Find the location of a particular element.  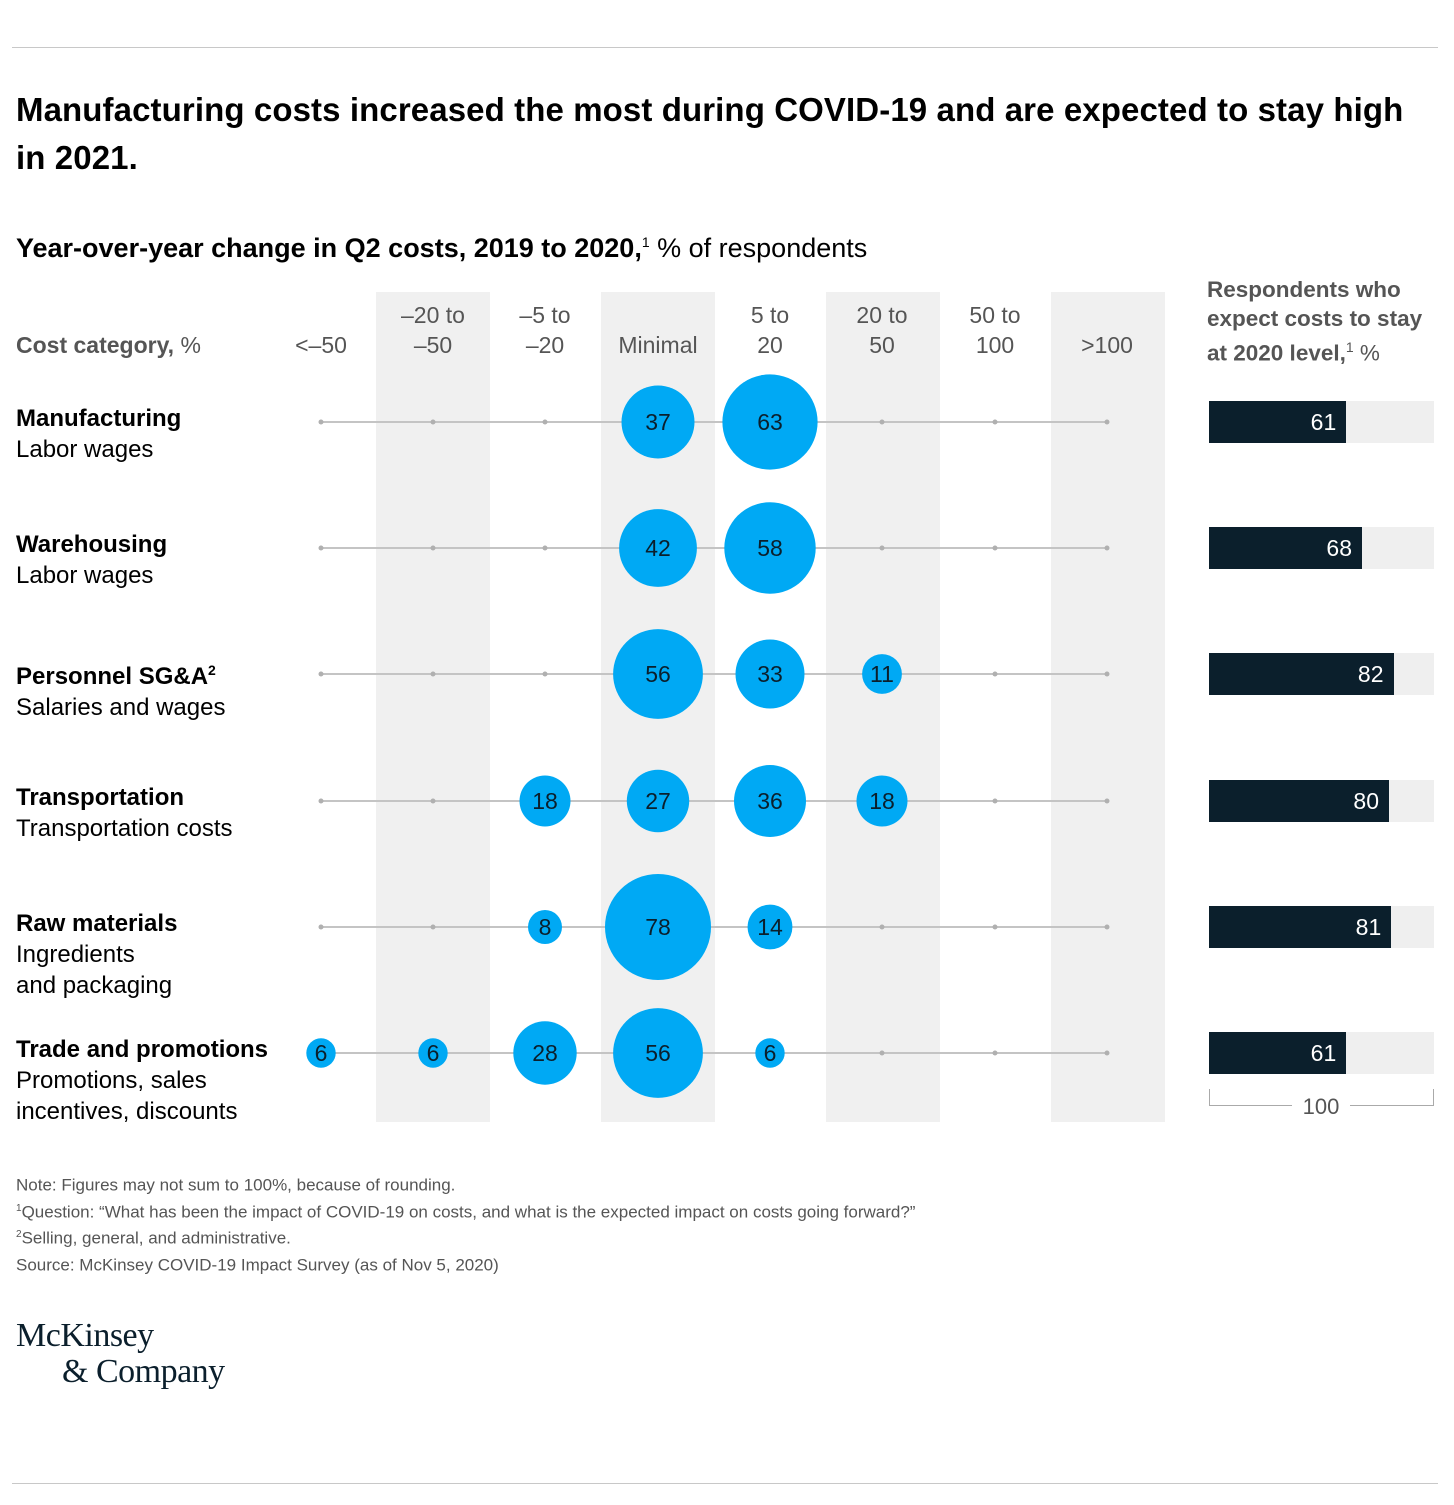

bubble-label: 78 is located at coordinates (658, 927).